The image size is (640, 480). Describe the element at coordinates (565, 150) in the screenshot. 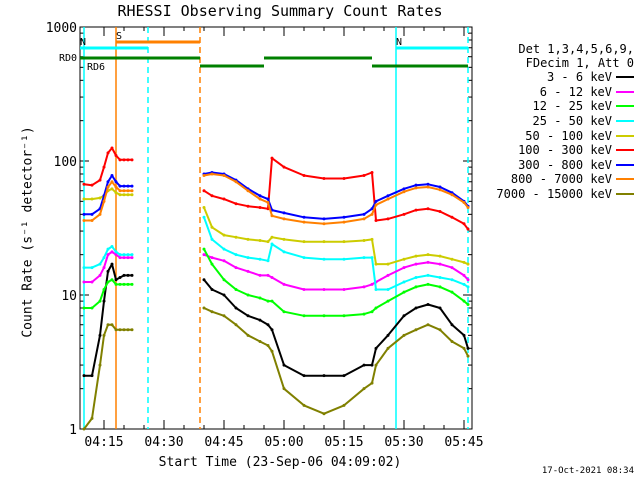

I see `legend-item-label: 100 - 300 keV` at that location.